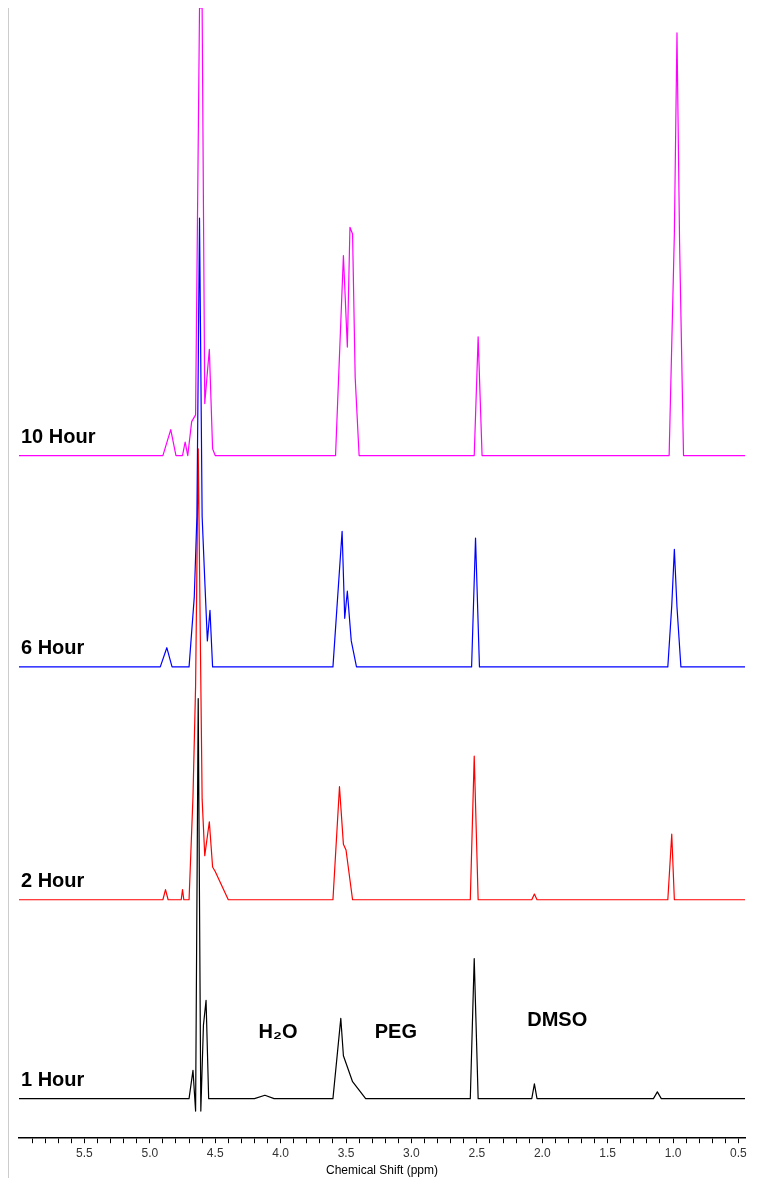 Image resolution: width=767 pixels, height=1193 pixels. What do you see at coordinates (278, 1030) in the screenshot?
I see `annotation: H₂O` at bounding box center [278, 1030].